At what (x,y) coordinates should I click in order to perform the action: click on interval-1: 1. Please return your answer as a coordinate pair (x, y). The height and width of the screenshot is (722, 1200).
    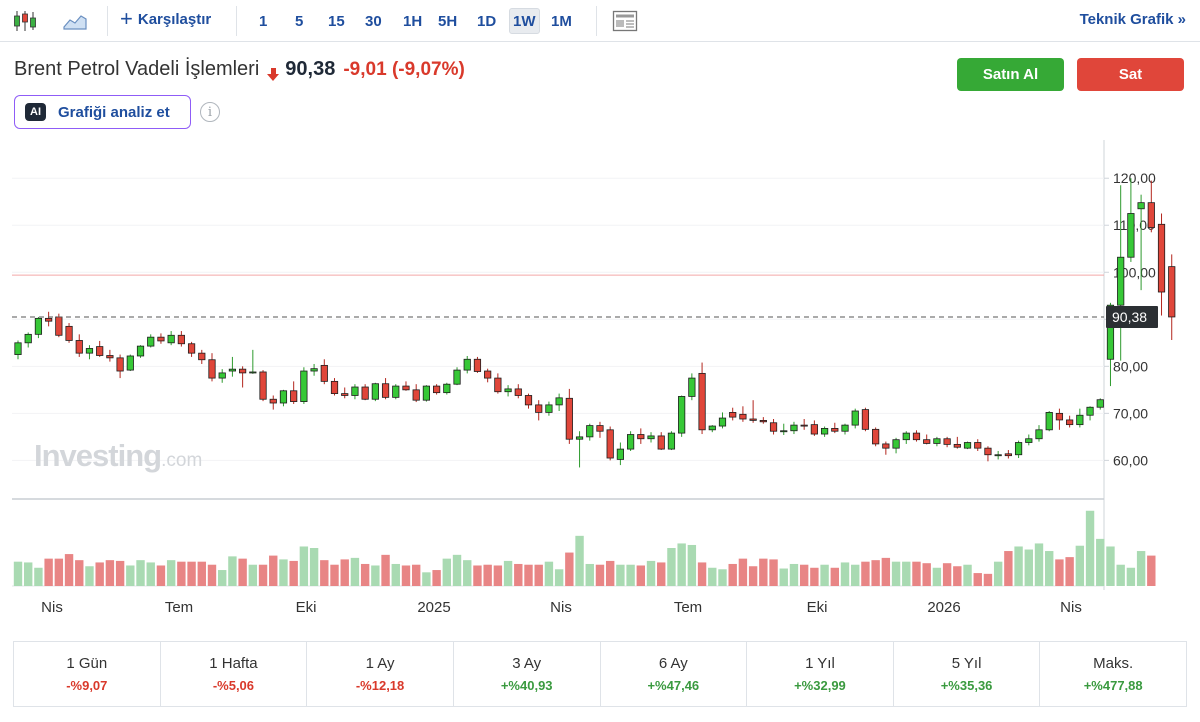
    Looking at the image, I should click on (263, 21).